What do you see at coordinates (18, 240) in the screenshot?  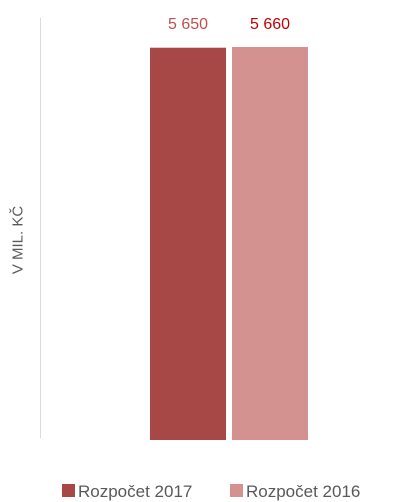 I see `y-axis-label: V MIL. KČ` at bounding box center [18, 240].